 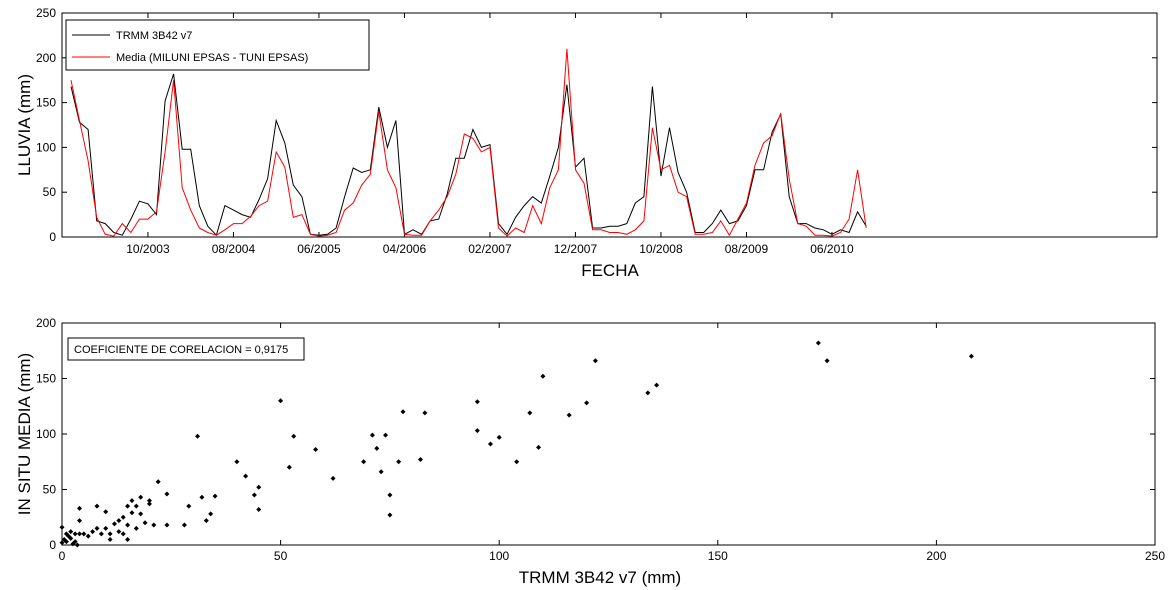 I want to click on legend-label-media: Media (MILUNI EPSAS - TUNI EPSAS), so click(x=212, y=58).